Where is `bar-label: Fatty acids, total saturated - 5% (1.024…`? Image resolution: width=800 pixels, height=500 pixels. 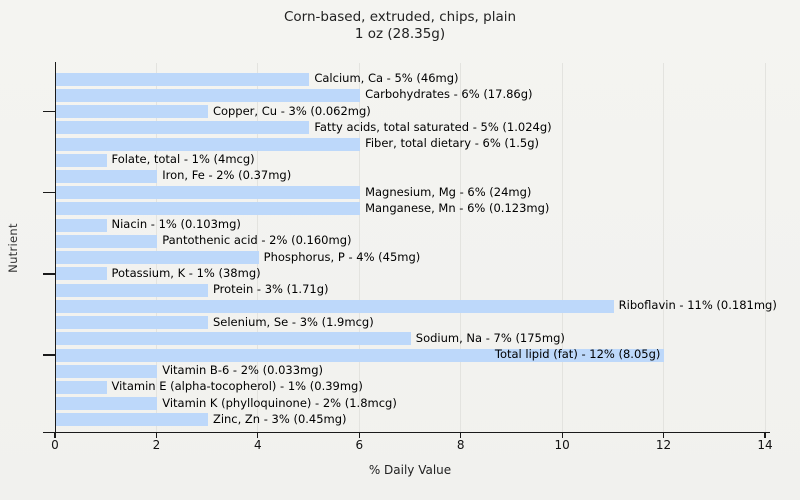 bar-label: Fatty acids, total saturated - 5% (1.024… is located at coordinates (433, 126).